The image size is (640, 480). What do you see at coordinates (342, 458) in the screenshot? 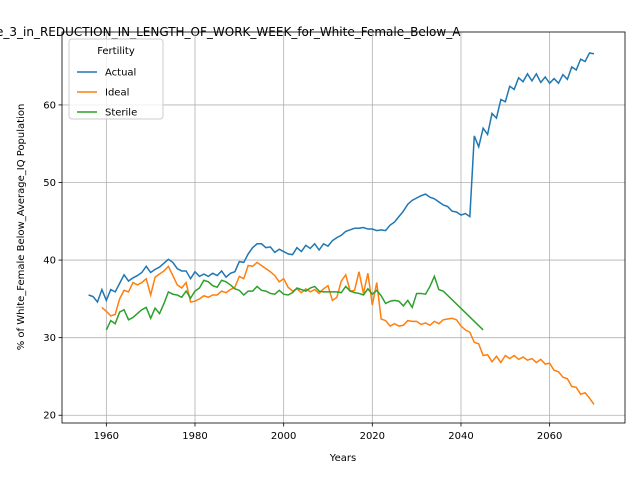
I see `x-axis-label: Years` at bounding box center [342, 458].